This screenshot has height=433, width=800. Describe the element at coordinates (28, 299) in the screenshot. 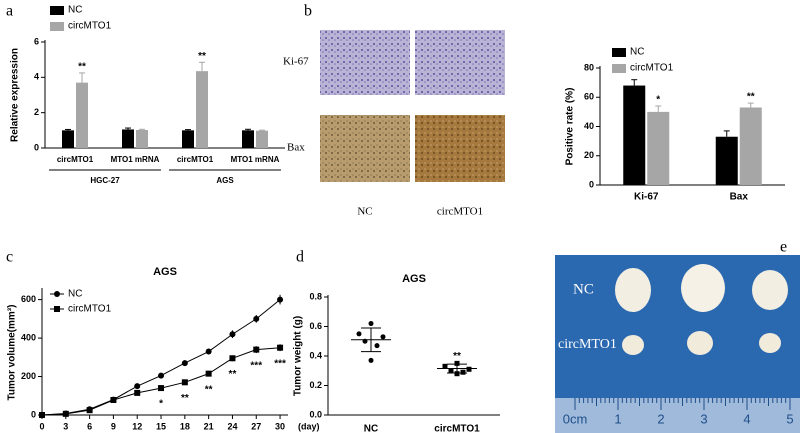

I see `y-tick-label: 600` at that location.